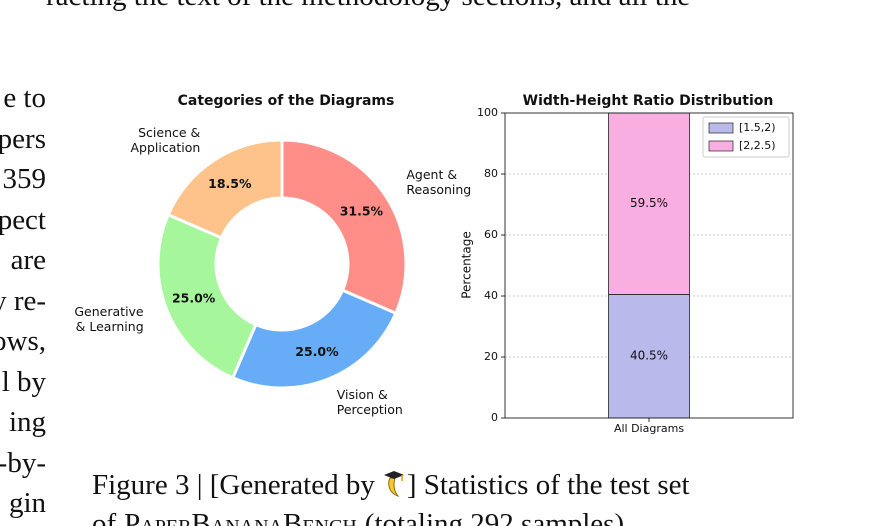 The image size is (887, 526). Describe the element at coordinates (28, 260) in the screenshot. I see `body-text: are` at that location.